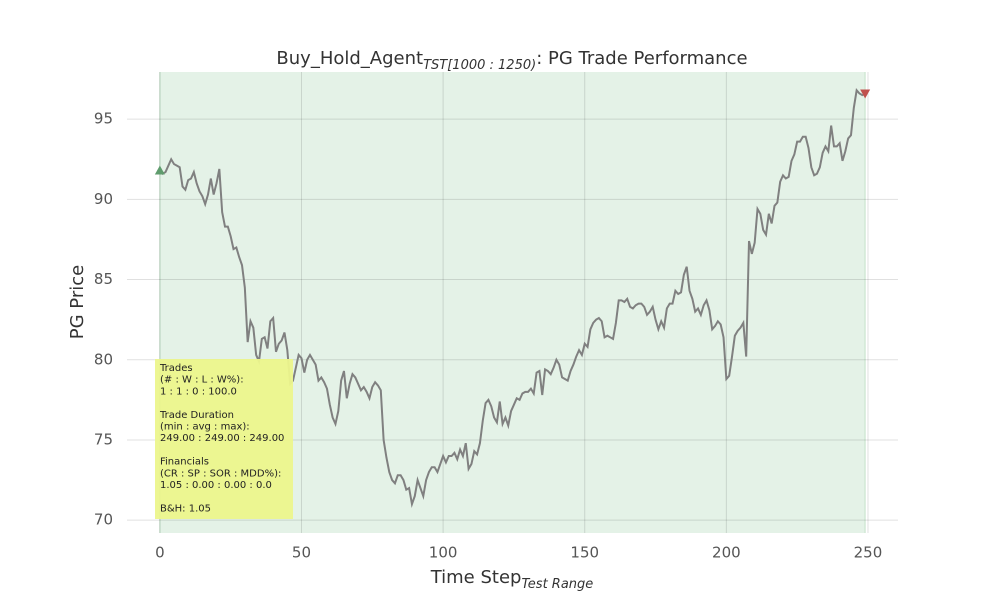  I want to click on x-tick-label: 100, so click(443, 553).